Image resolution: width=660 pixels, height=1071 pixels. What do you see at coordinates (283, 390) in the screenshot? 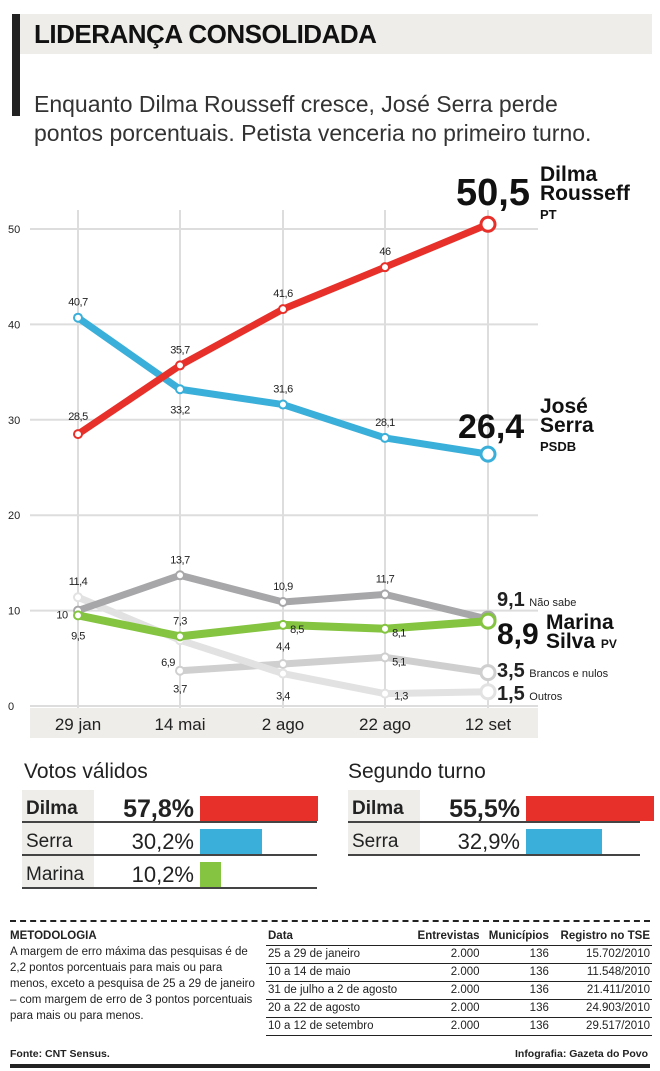
I see `data-label: 31,6` at bounding box center [283, 390].